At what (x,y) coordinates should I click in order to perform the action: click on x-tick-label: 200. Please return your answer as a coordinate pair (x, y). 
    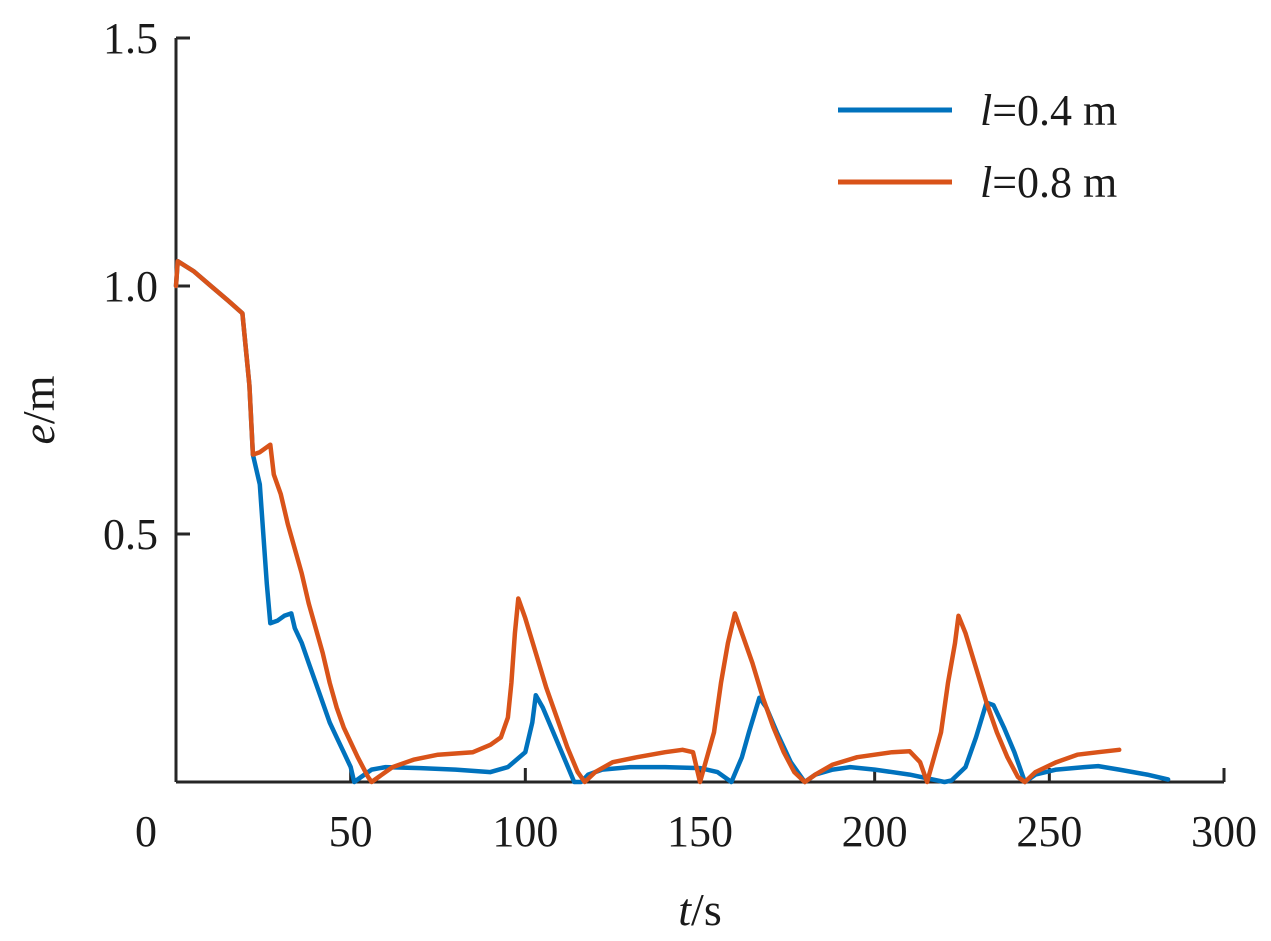
    Looking at the image, I should click on (875, 831).